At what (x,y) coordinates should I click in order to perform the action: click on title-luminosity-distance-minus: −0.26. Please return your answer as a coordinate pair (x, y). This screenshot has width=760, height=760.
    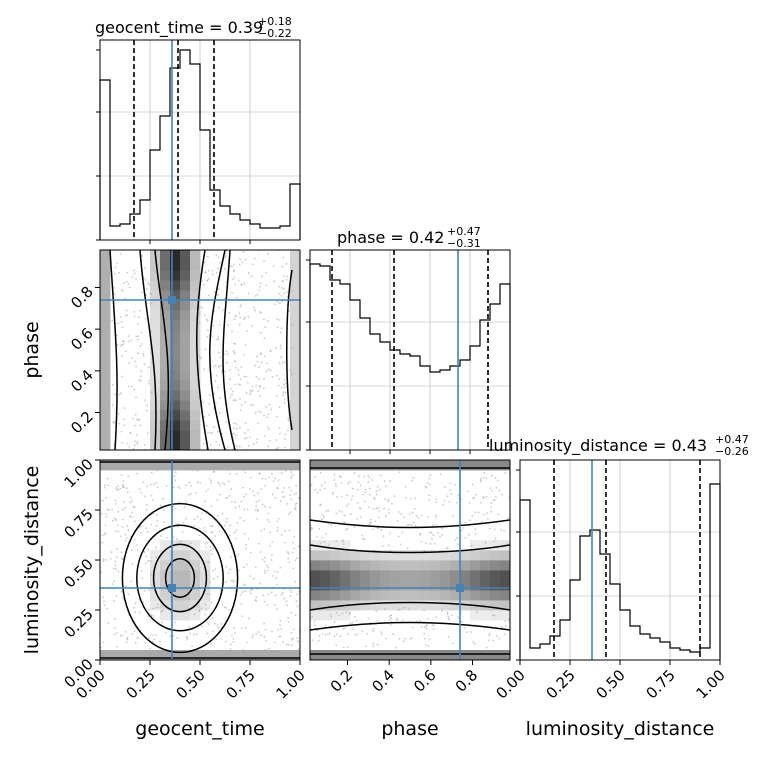
    Looking at the image, I should click on (732, 451).